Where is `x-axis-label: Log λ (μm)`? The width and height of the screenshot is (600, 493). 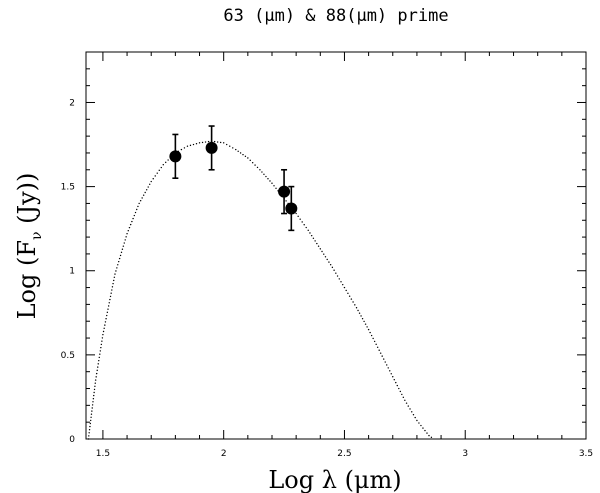 x-axis-label: Log λ (μm) is located at coordinates (334, 479).